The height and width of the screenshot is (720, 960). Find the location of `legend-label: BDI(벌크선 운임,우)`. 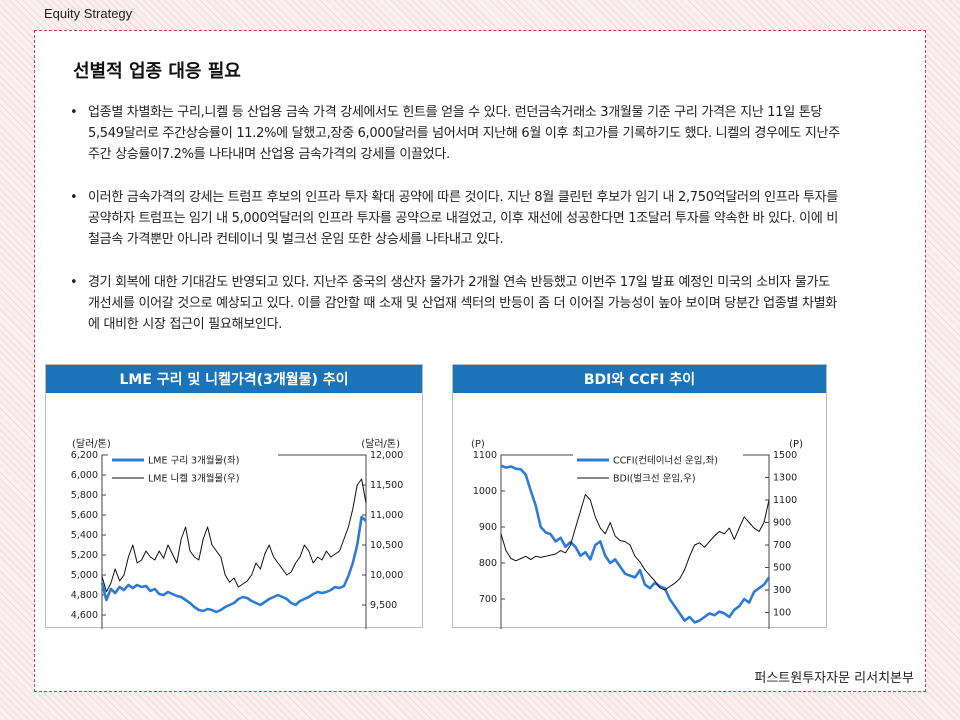

legend-label: BDI(벌크선 운임,우) is located at coordinates (654, 479).